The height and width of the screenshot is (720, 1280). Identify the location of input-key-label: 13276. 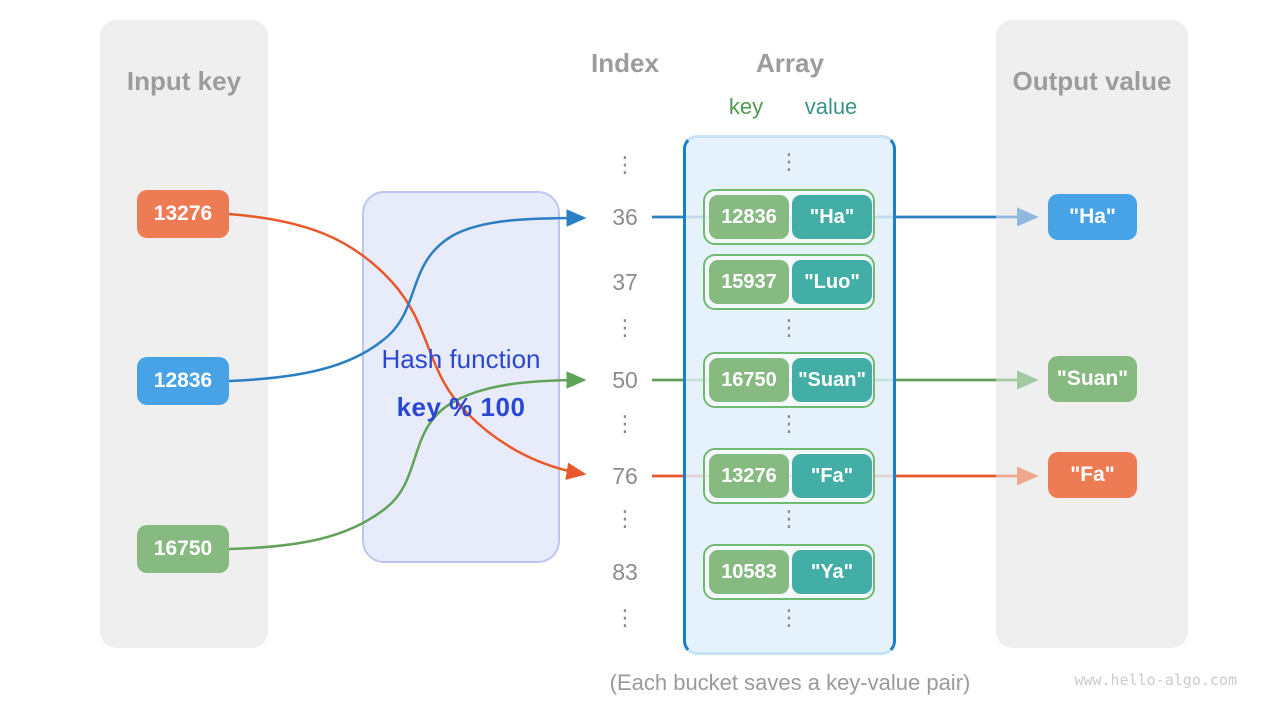
(183, 213).